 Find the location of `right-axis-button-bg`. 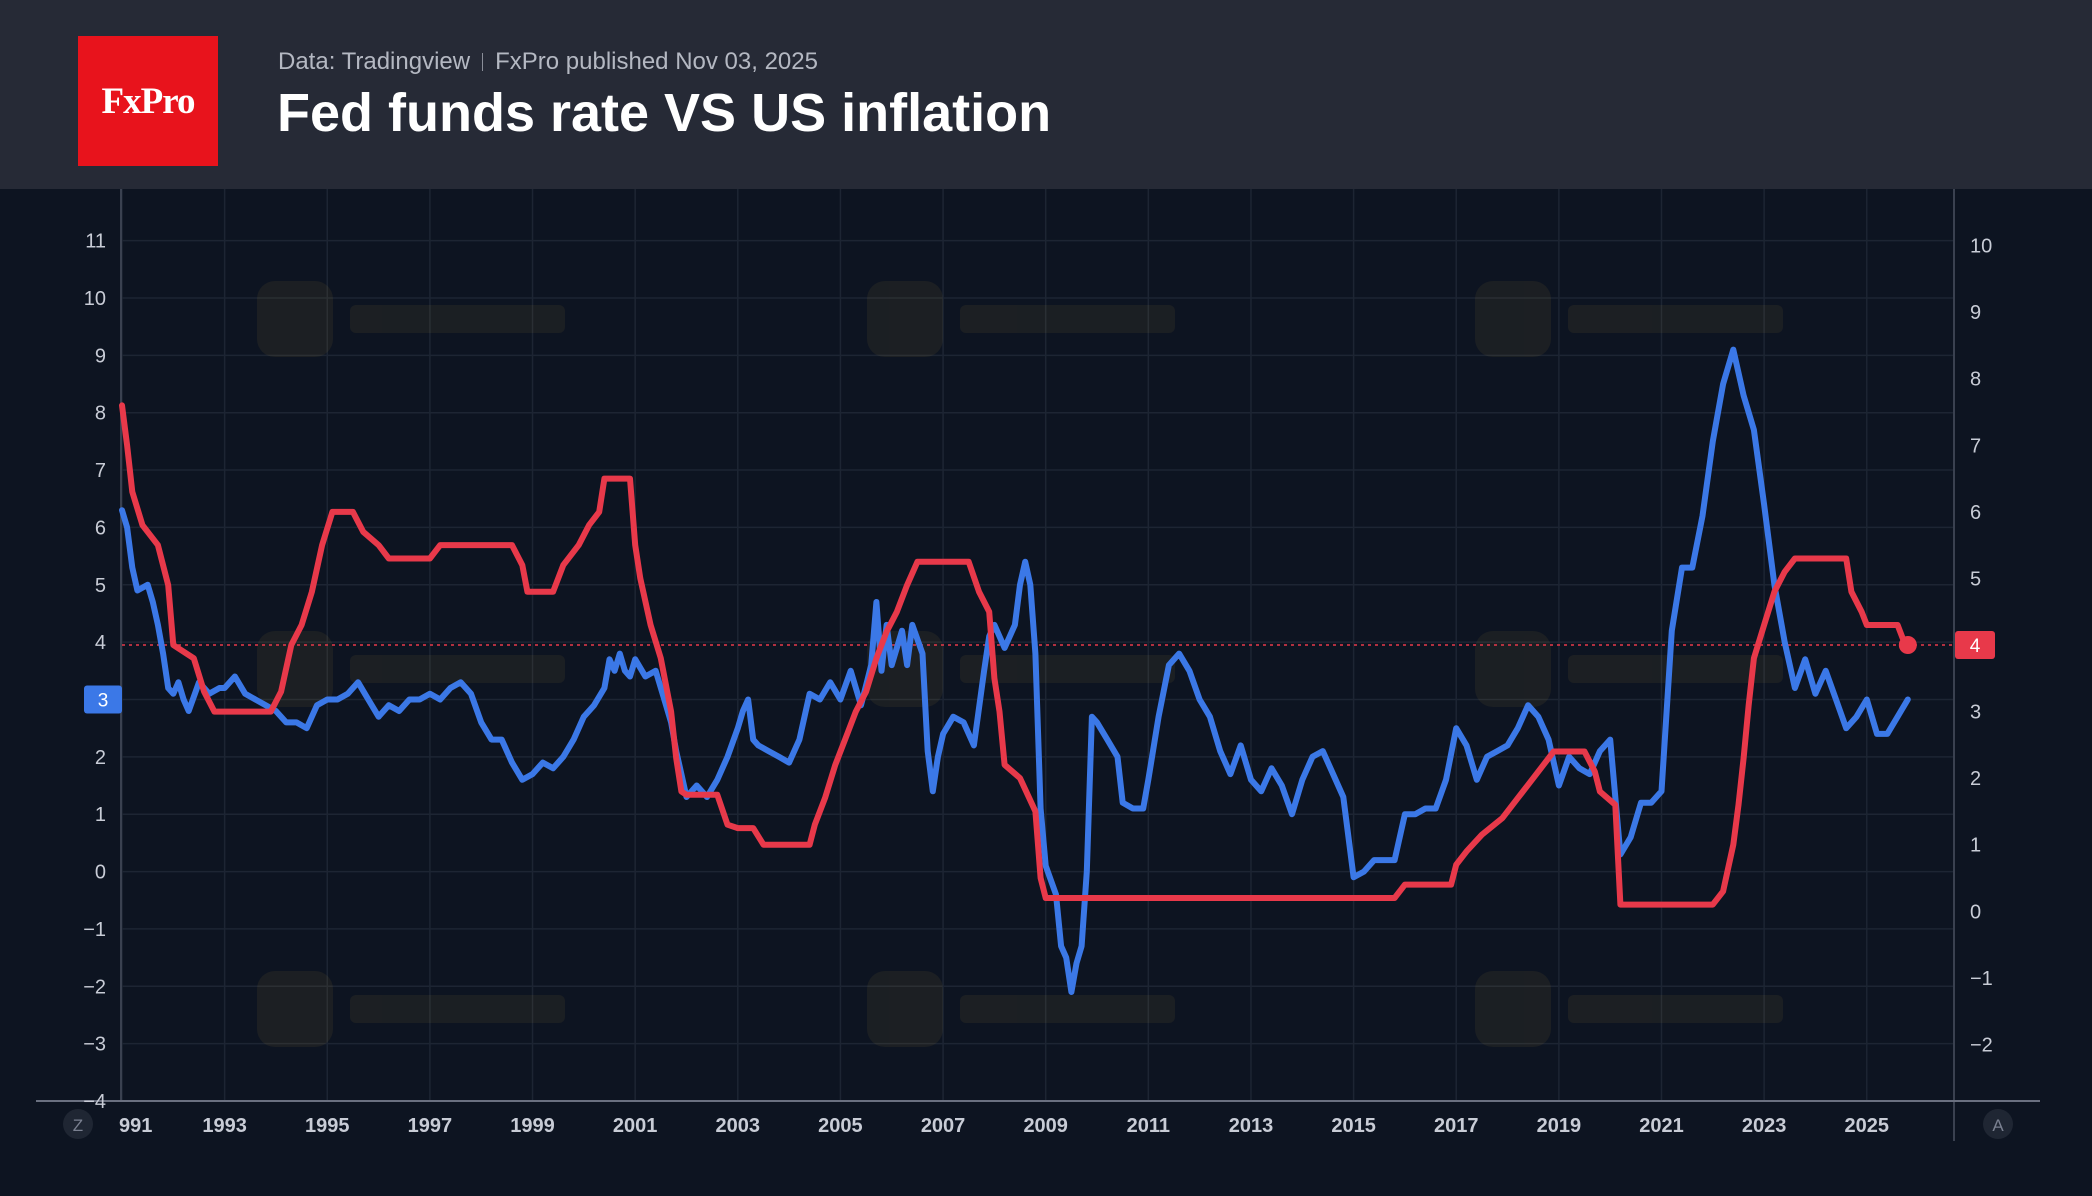

right-axis-button-bg is located at coordinates (1998, 1124).